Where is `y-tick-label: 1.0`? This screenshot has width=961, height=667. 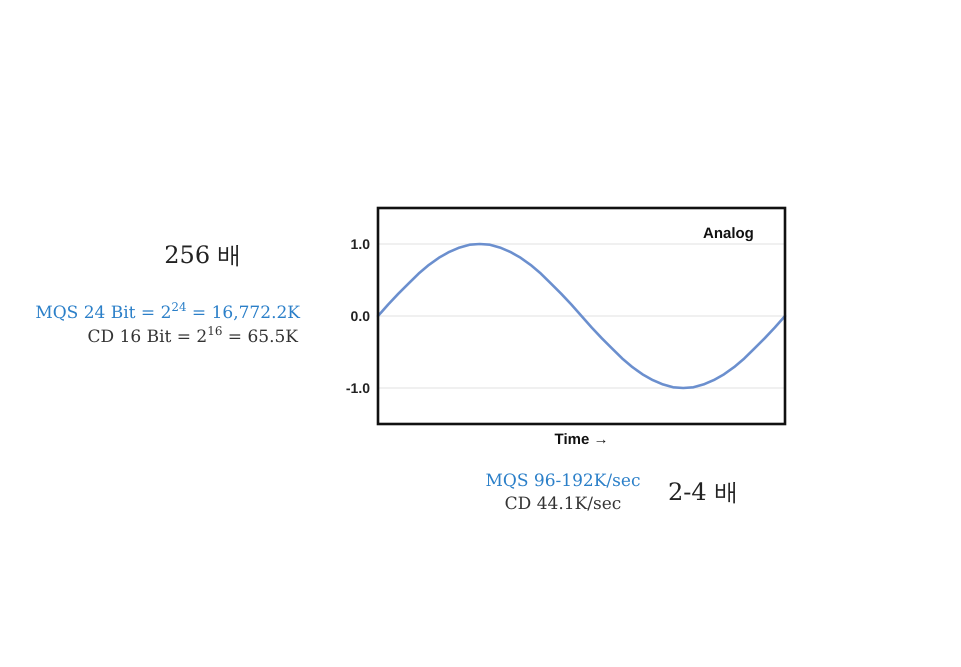
y-tick-label: 1.0 is located at coordinates (360, 244).